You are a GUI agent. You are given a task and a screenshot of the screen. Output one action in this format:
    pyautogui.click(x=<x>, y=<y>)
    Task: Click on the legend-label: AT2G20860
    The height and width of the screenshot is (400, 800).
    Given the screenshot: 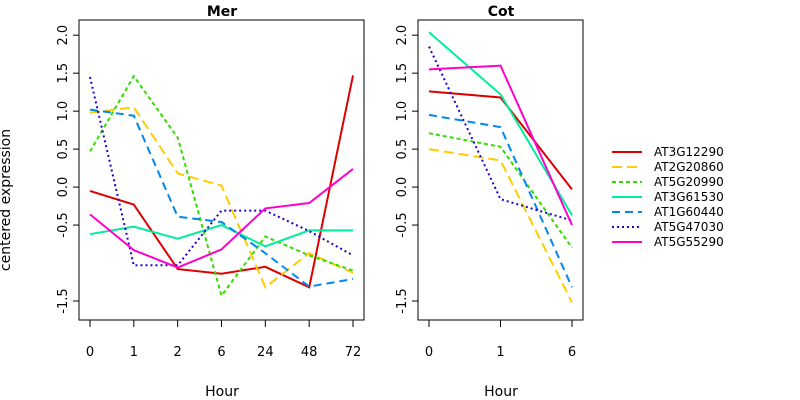 What is the action you would take?
    pyautogui.click(x=689, y=167)
    